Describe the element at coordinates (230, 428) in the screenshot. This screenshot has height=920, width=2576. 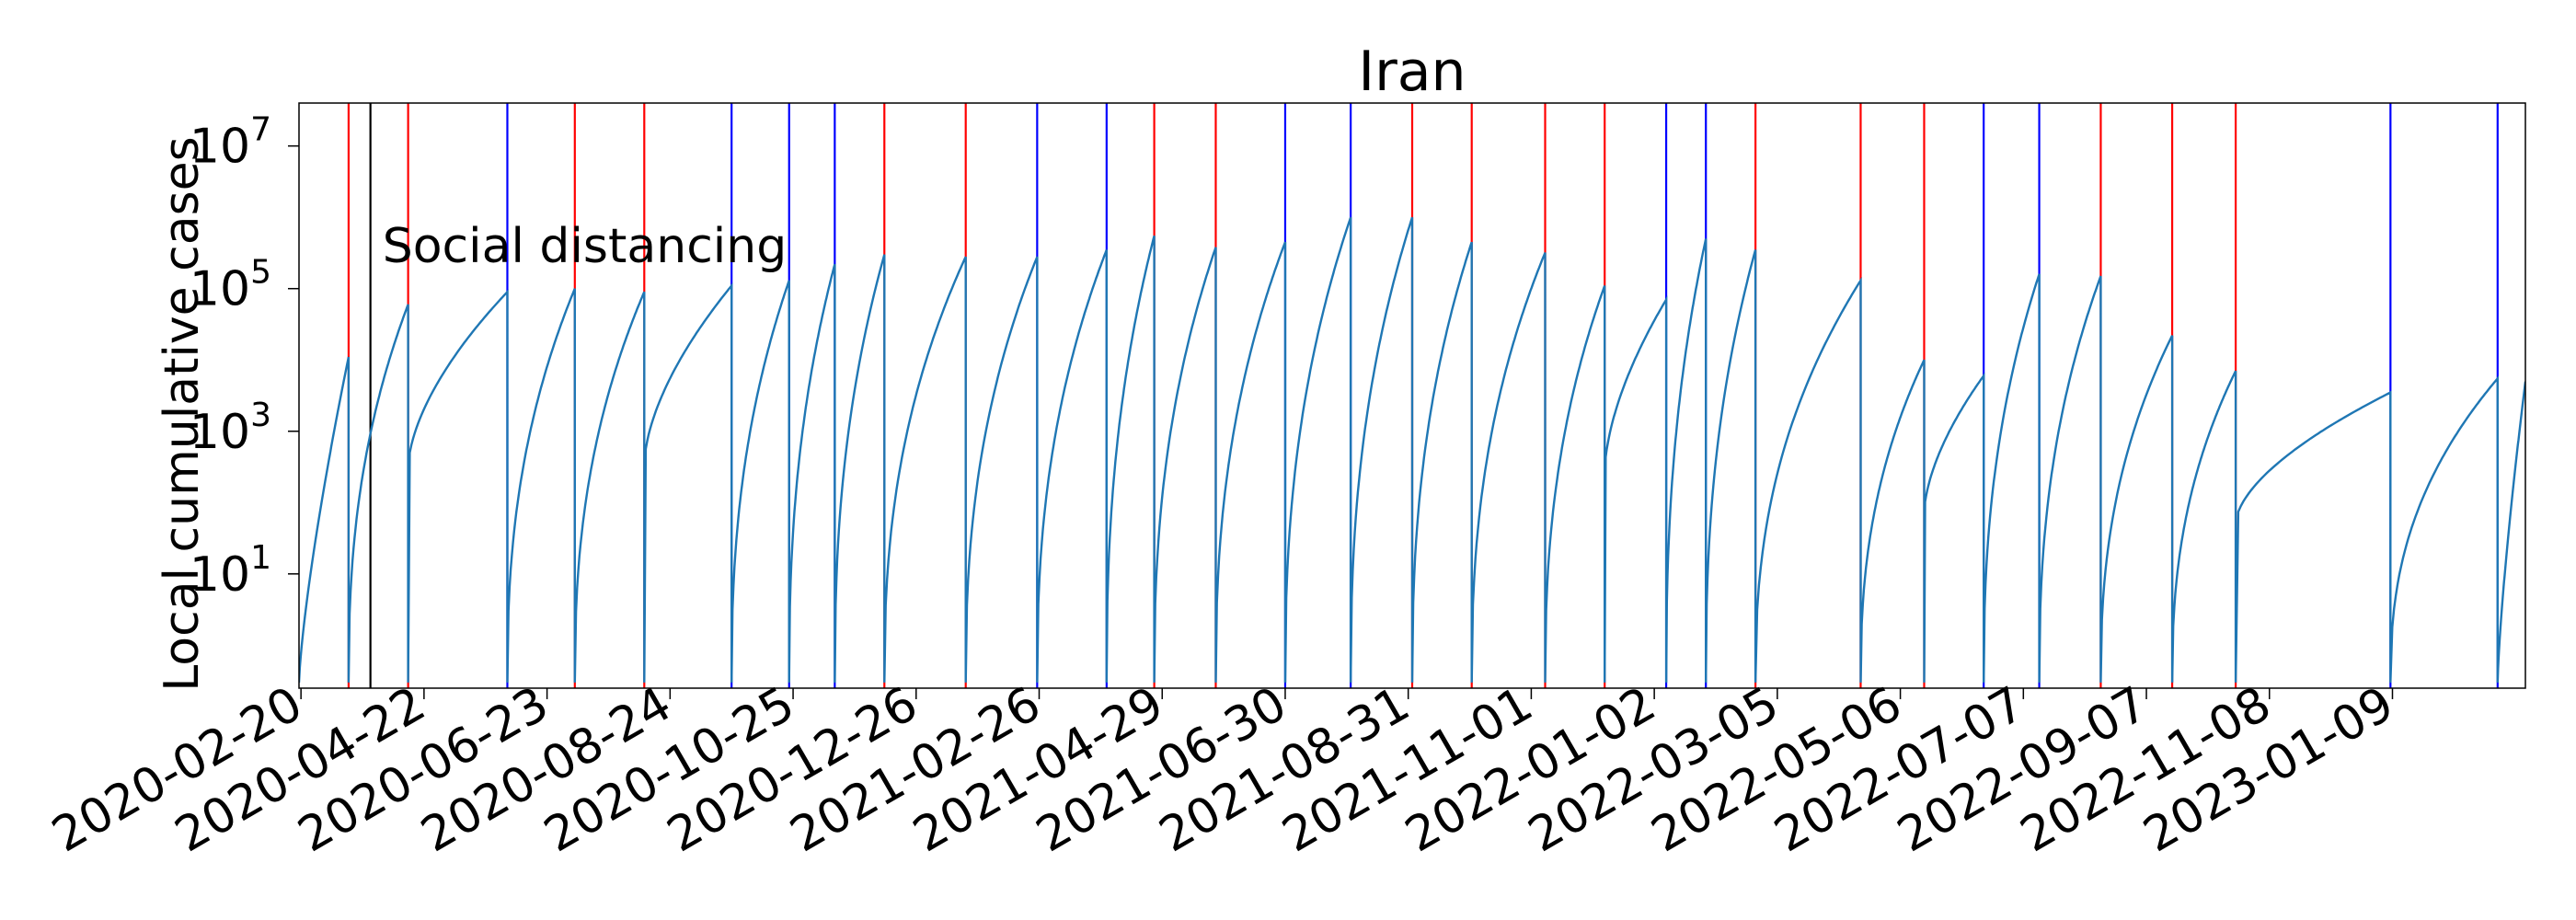
I see `y-tick-label: 10³` at that location.